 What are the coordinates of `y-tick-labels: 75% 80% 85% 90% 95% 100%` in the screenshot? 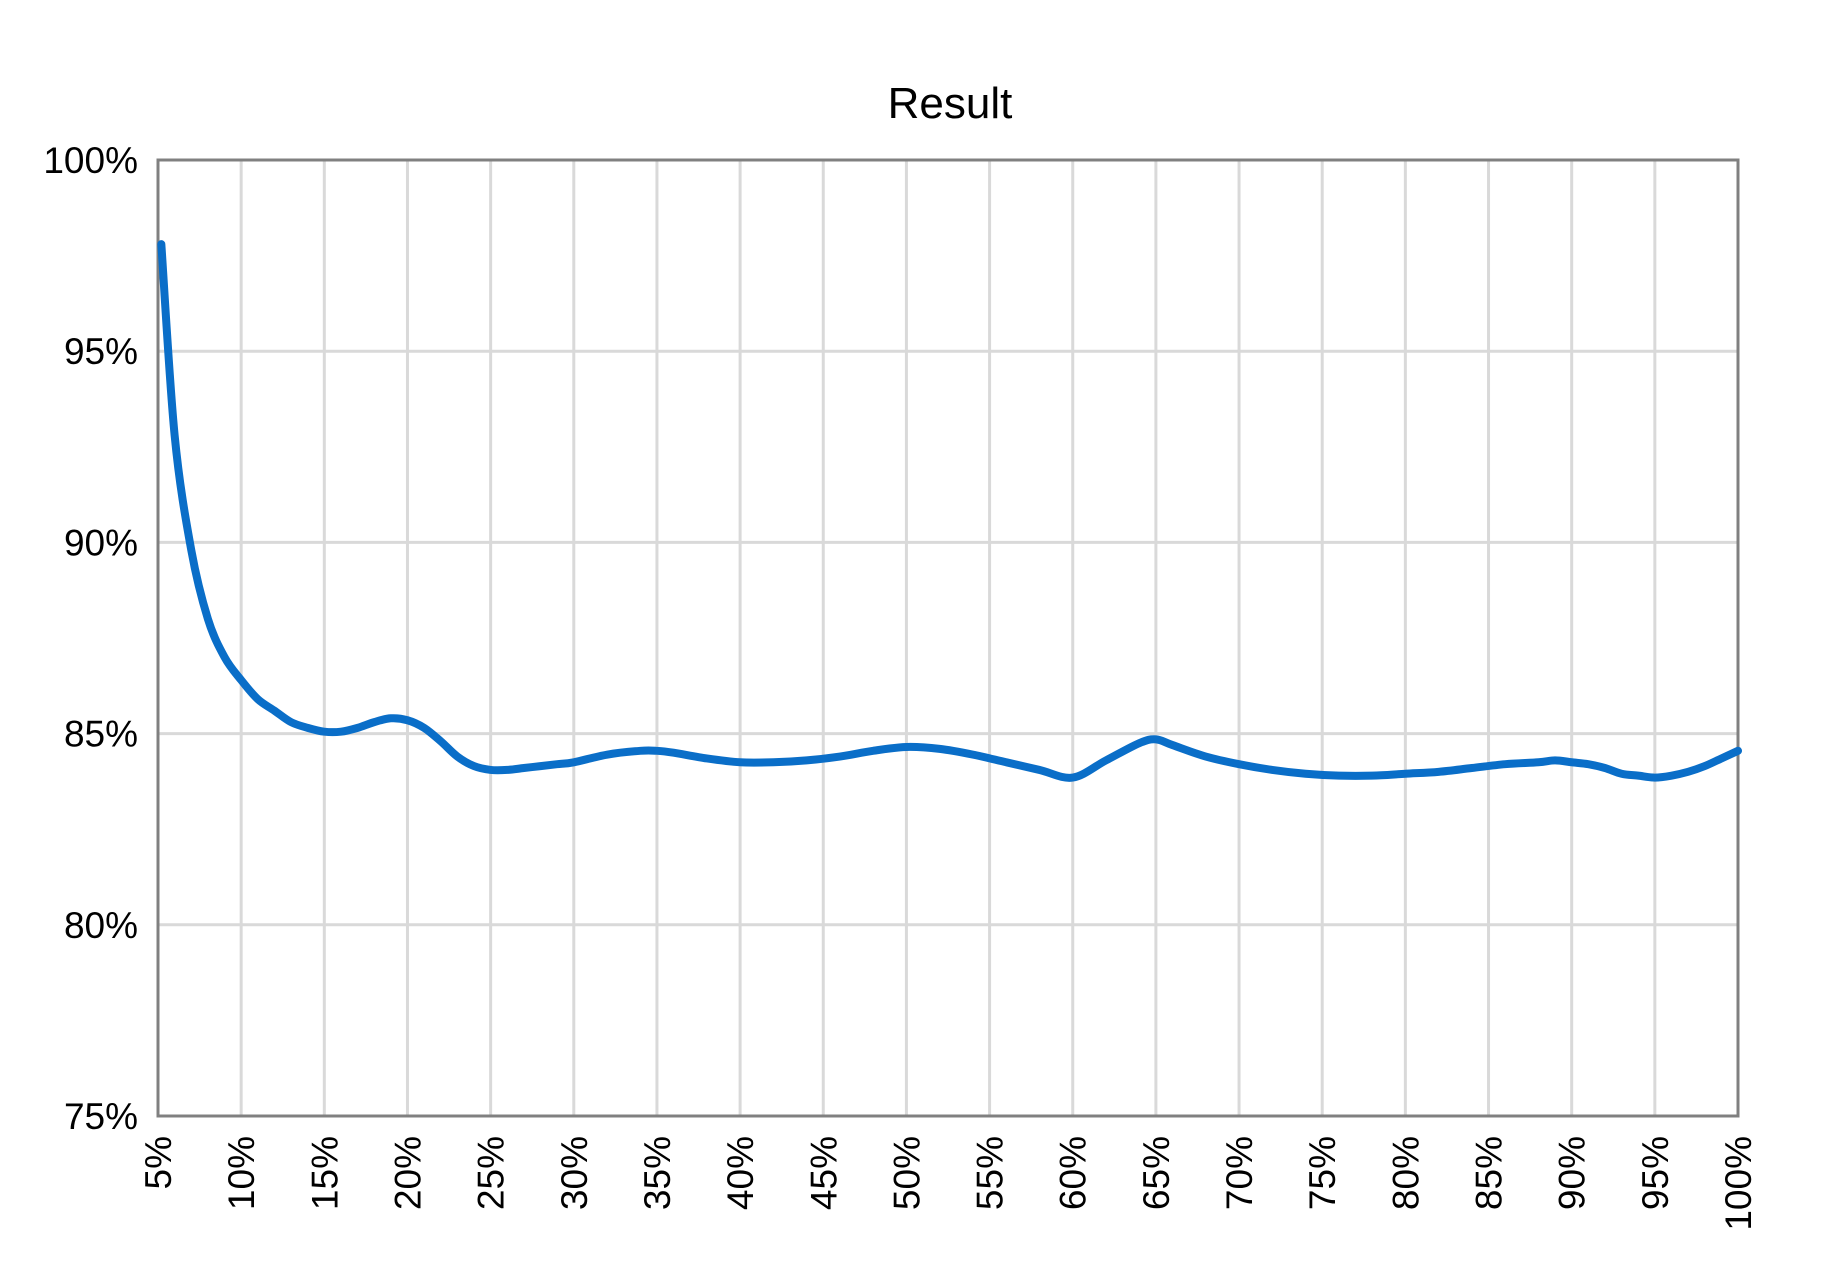 It's located at (90, 638).